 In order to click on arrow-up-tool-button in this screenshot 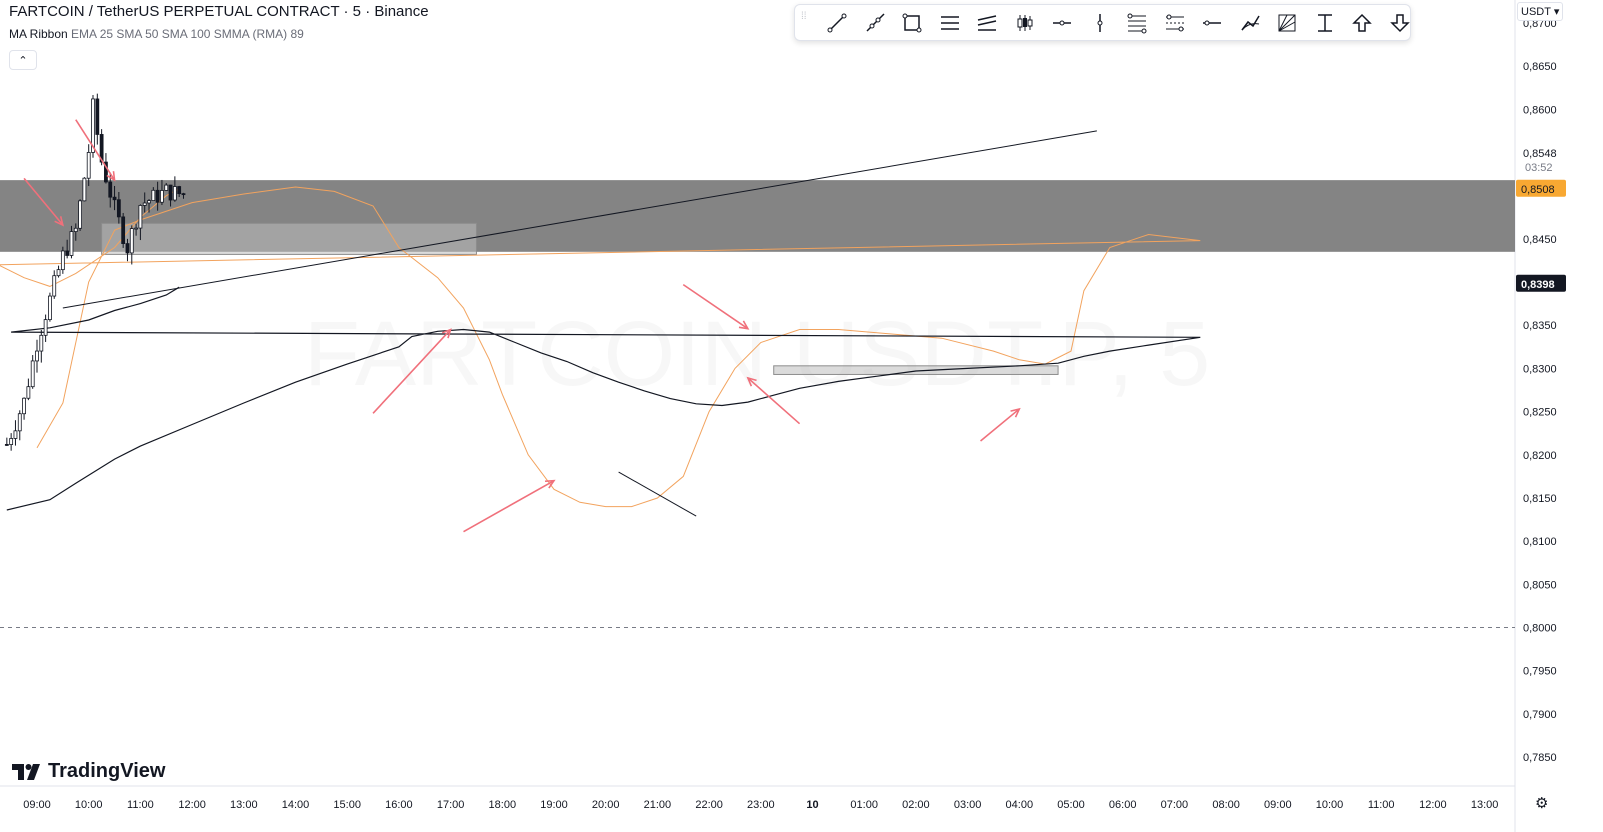, I will do `click(1363, 23)`.